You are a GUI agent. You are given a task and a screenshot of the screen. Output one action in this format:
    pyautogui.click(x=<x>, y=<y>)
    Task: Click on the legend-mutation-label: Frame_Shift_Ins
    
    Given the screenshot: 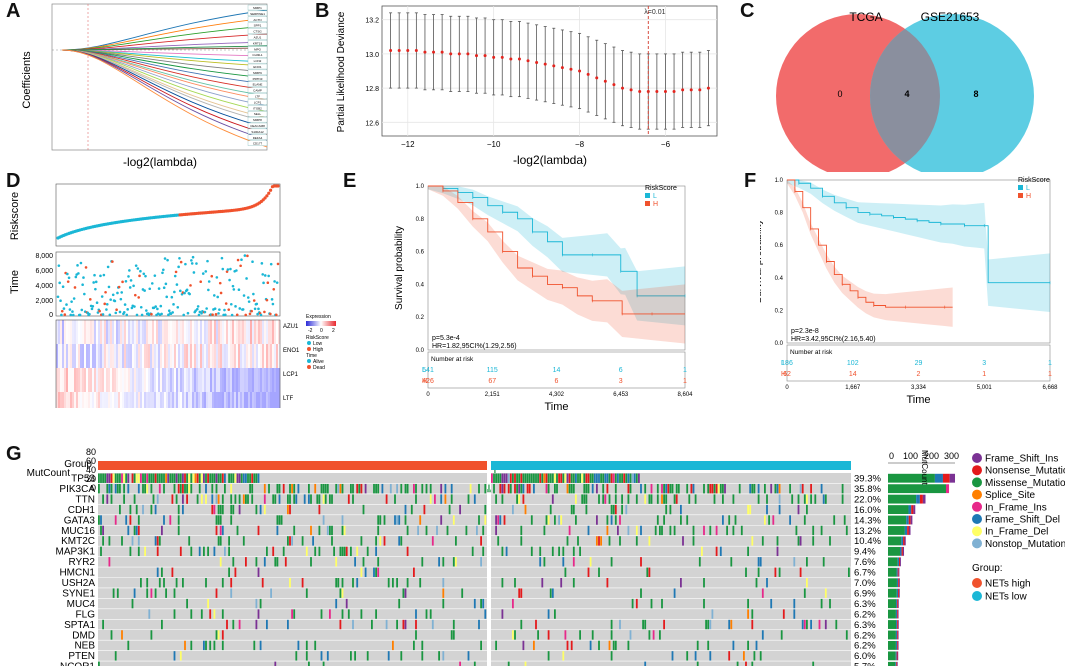 What is the action you would take?
    pyautogui.click(x=1021, y=459)
    